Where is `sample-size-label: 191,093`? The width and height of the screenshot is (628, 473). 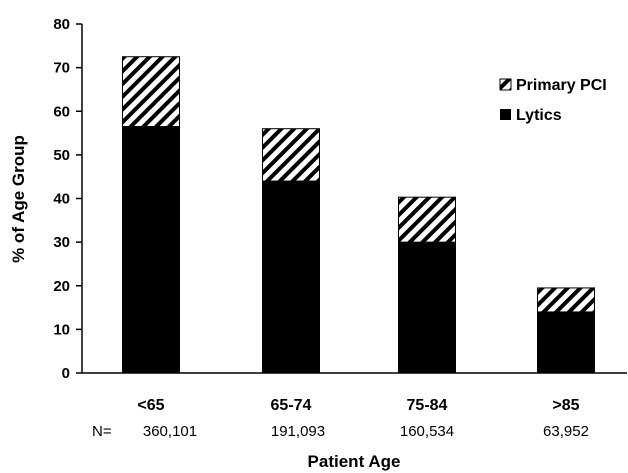
sample-size-label: 191,093 is located at coordinates (298, 431).